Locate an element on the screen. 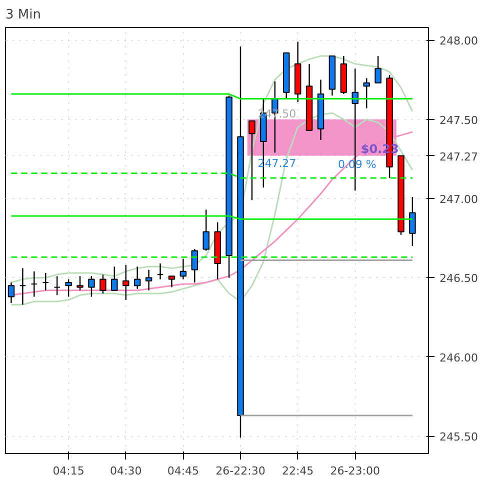  y-tick-label: 246.00 is located at coordinates (459, 357).